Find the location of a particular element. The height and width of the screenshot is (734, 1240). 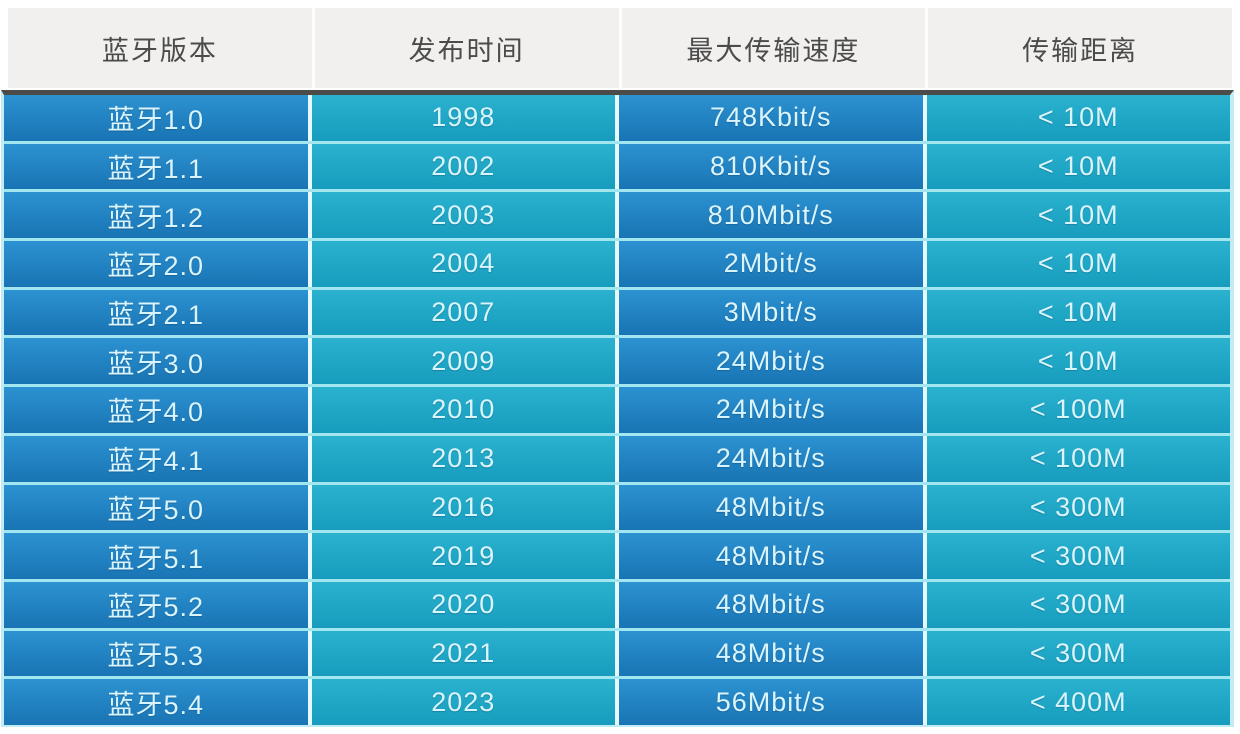

table-cell: 2002 is located at coordinates (461, 166).